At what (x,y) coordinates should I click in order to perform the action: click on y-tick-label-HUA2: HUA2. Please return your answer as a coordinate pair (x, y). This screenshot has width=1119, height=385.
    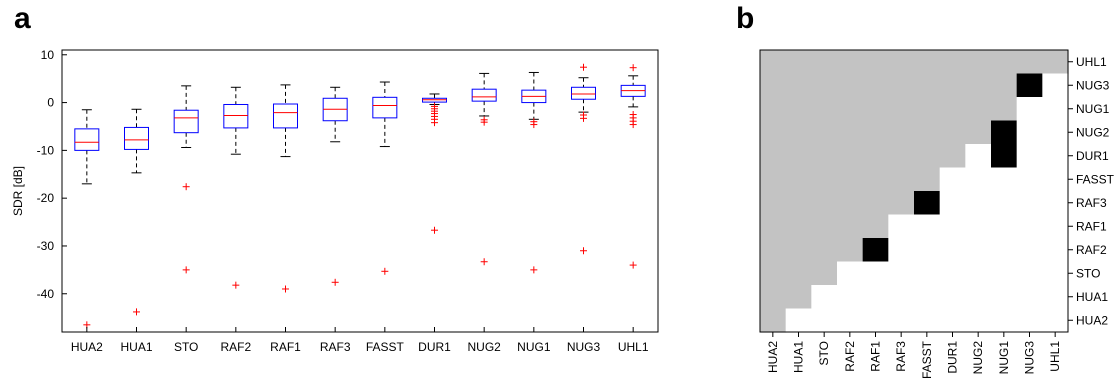
    Looking at the image, I should click on (1092, 320).